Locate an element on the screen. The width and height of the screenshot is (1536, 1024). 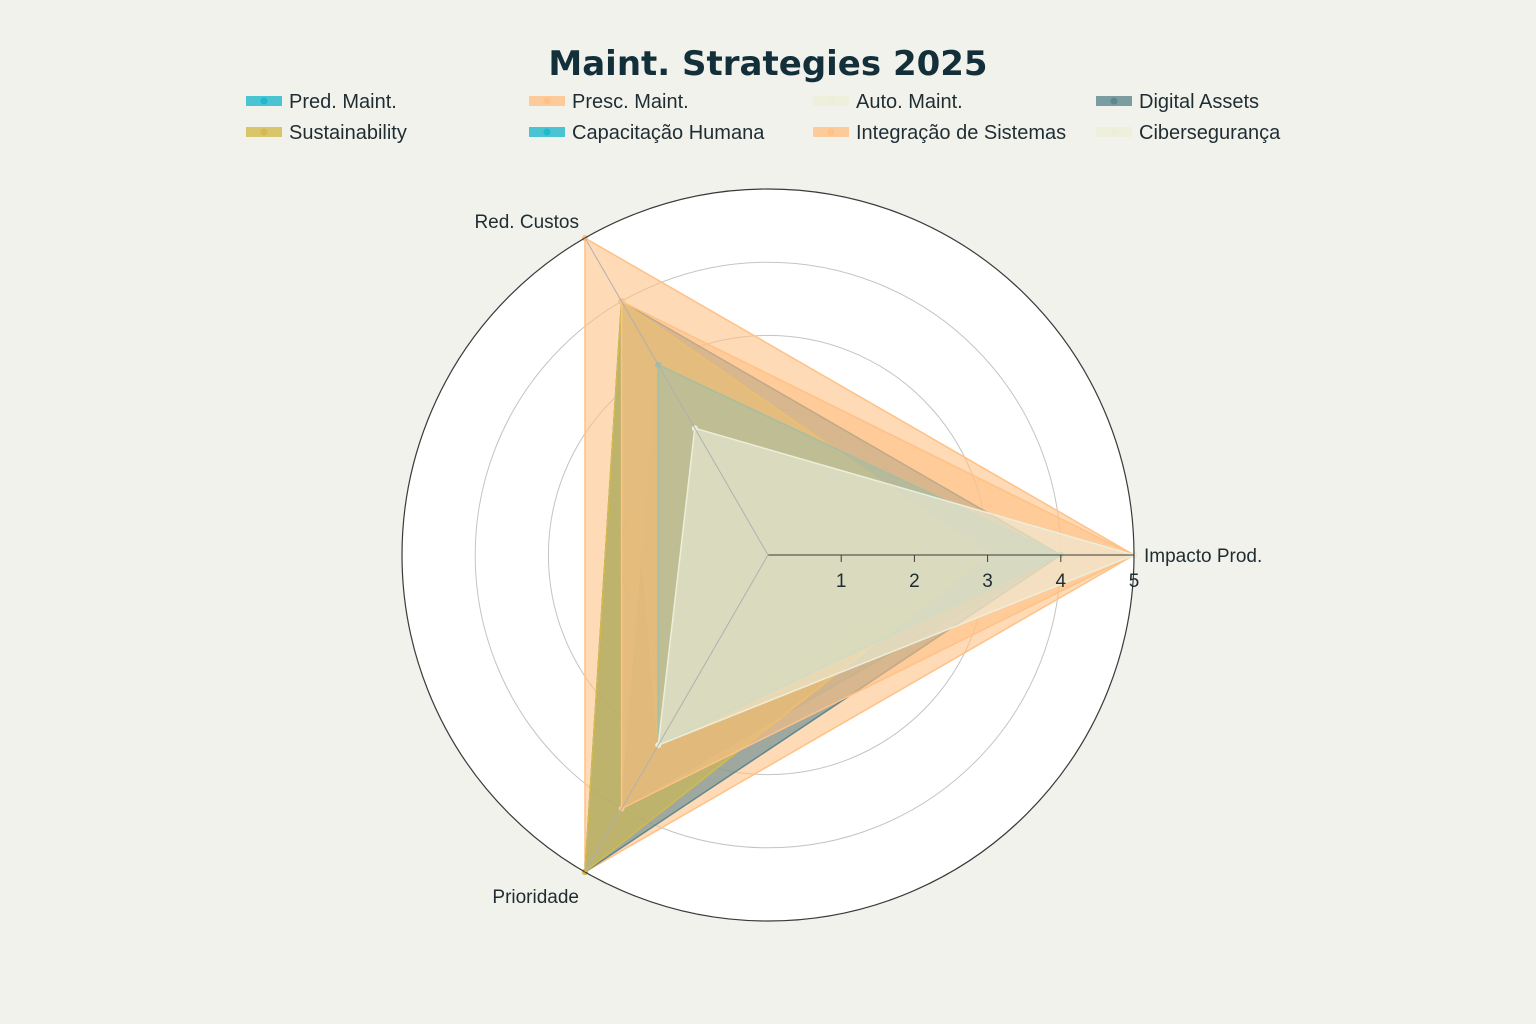
axis-label-3: Prioridade is located at coordinates (535, 897).